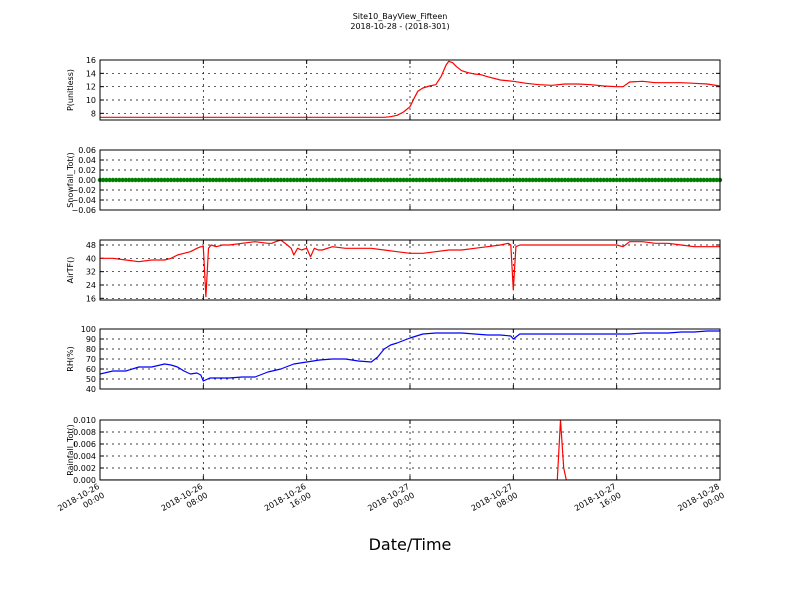  I want to click on y-tick-label: 14, so click(91, 73).